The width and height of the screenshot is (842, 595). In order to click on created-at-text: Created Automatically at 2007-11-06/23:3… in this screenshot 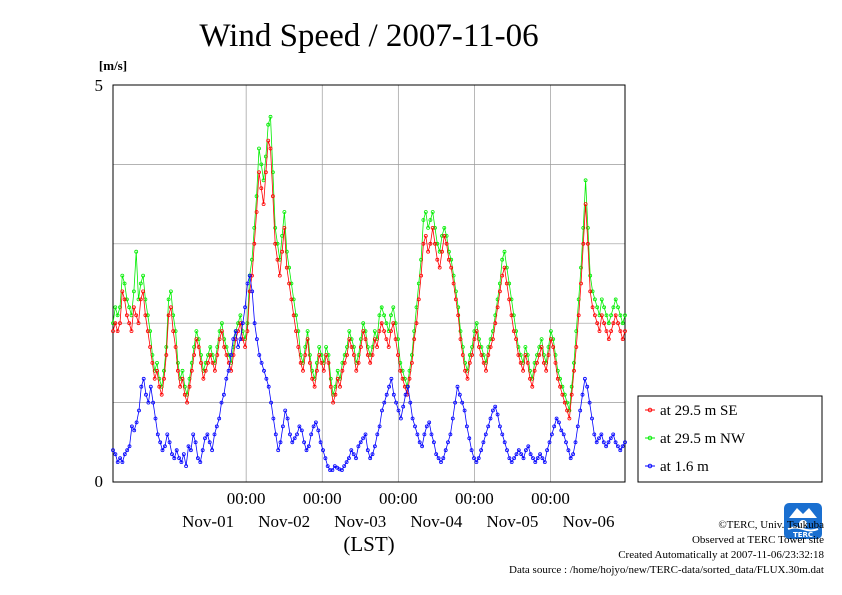, I will do `click(721, 555)`.